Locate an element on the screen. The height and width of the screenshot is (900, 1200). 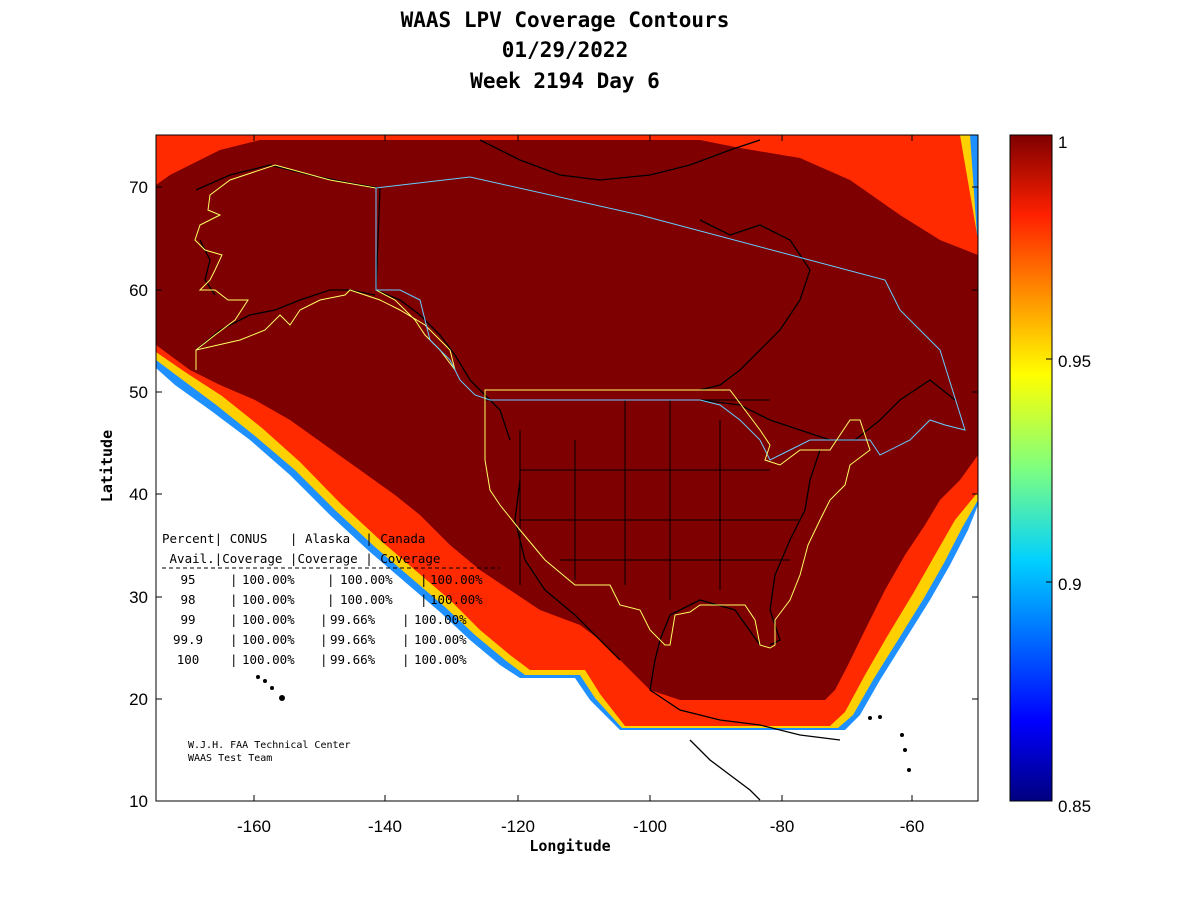
conus-boundary is located at coordinates (677, 519).